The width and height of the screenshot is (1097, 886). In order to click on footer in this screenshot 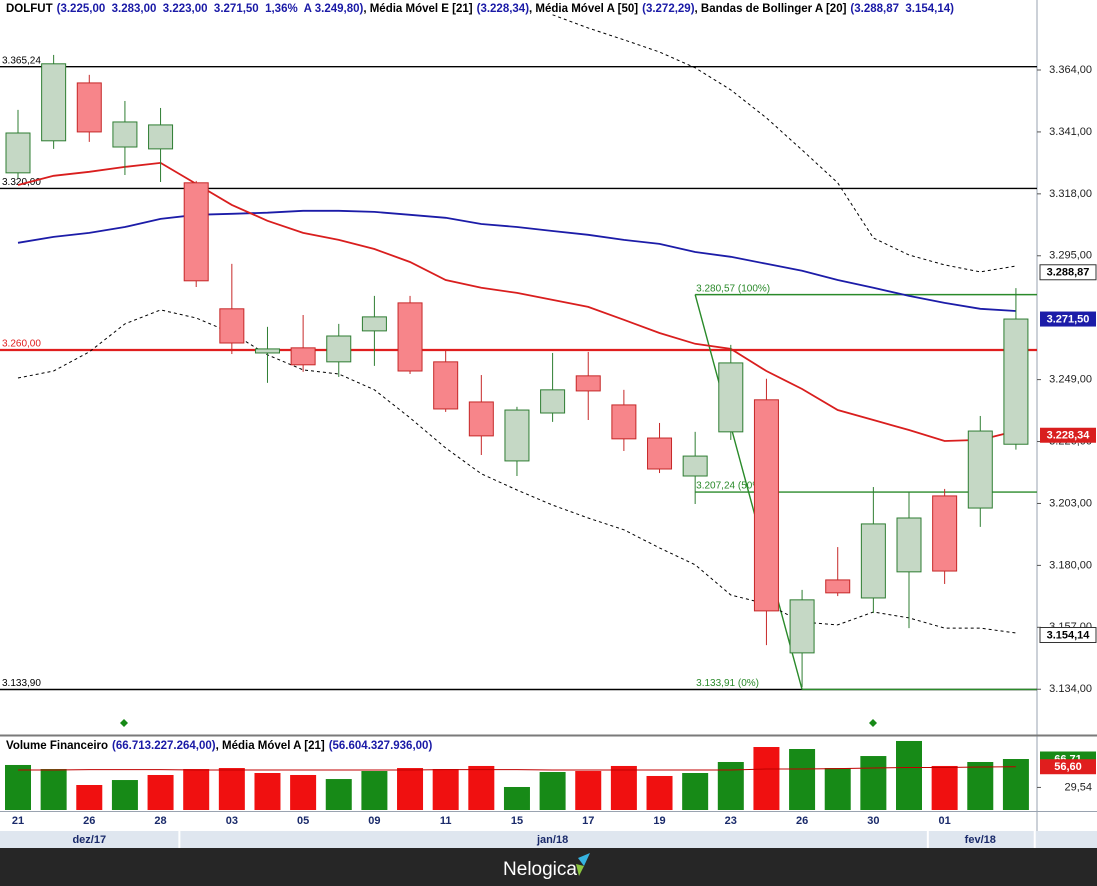, I will do `click(548, 867)`.